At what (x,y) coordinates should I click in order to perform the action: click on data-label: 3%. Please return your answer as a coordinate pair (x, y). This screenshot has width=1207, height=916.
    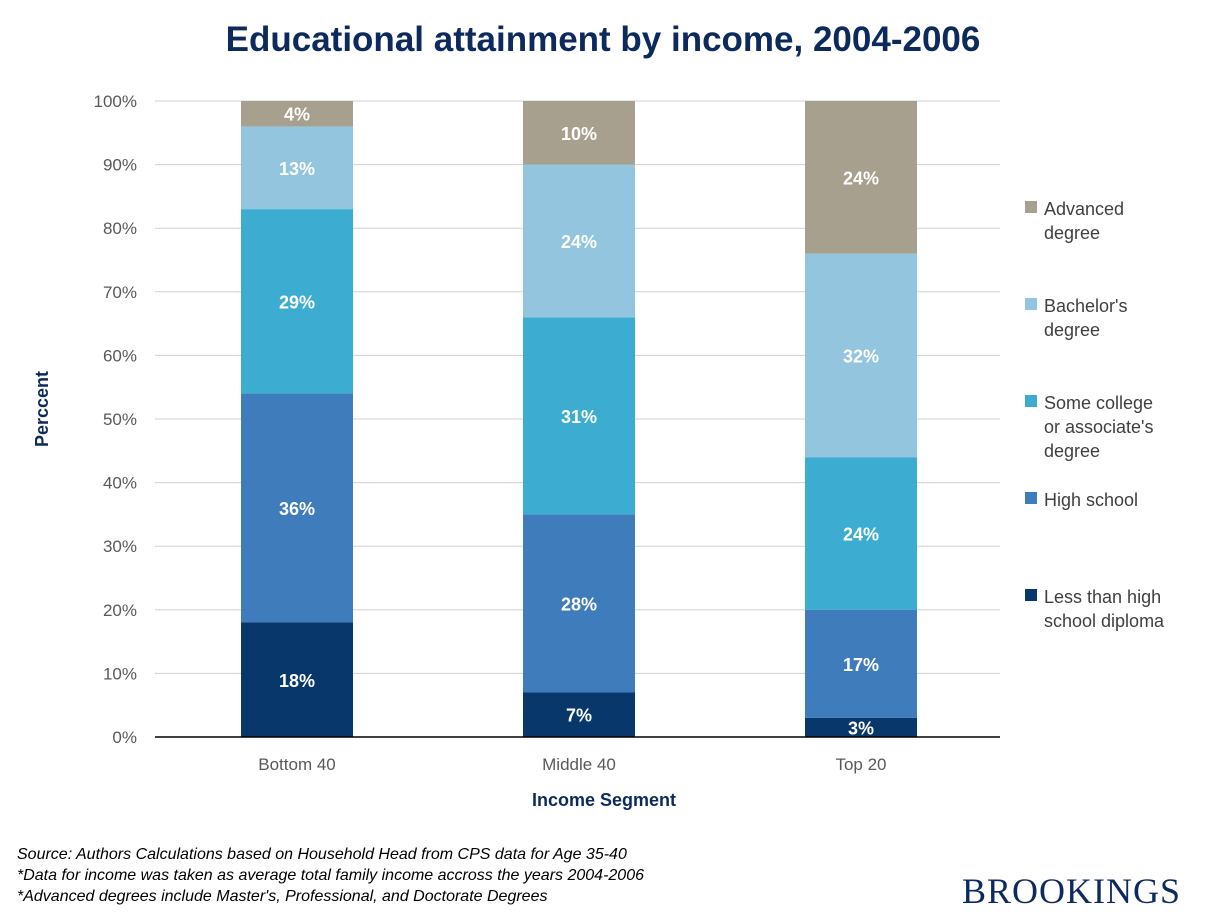
    Looking at the image, I should click on (861, 728).